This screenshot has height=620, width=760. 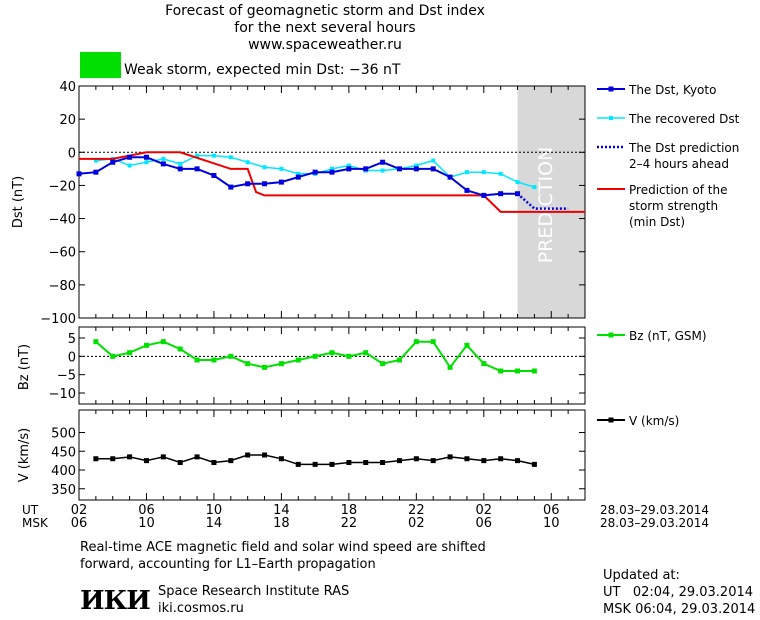 What do you see at coordinates (62, 220) in the screenshot?
I see `dst-y-tick-label: −40` at bounding box center [62, 220].